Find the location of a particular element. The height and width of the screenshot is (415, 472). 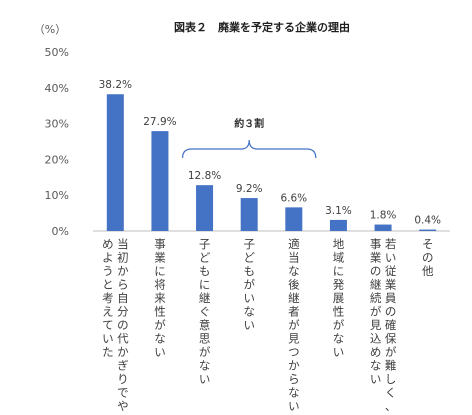

y-tick-label: 50% is located at coordinates (57, 52).